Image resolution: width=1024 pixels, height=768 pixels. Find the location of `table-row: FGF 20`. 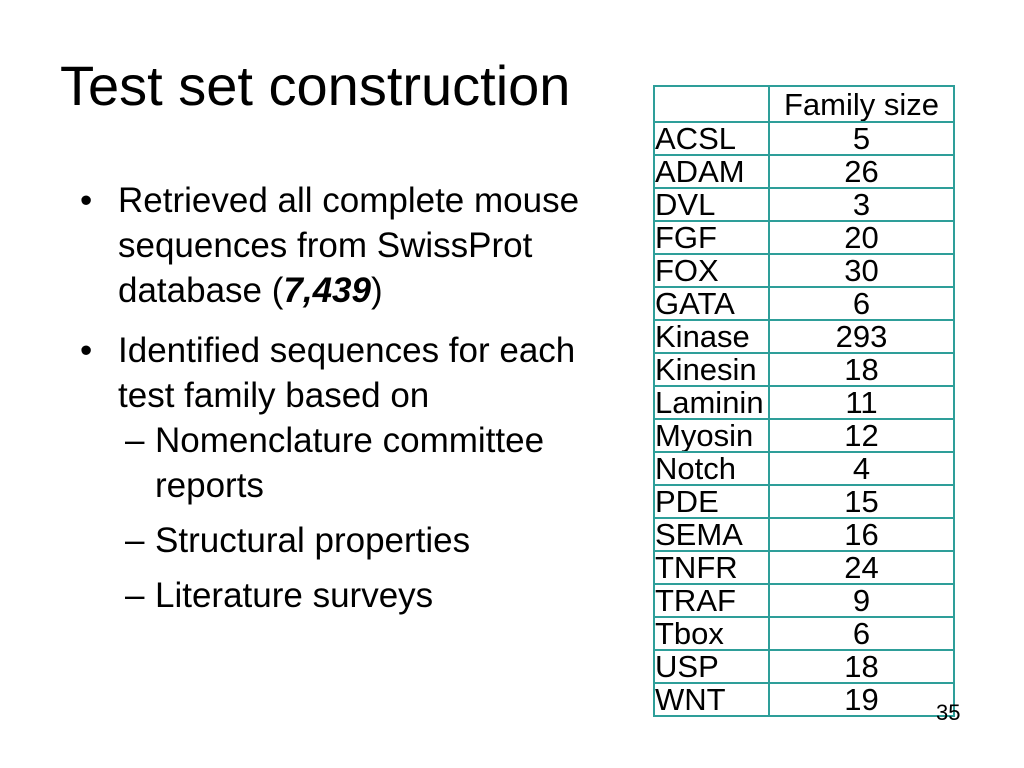

table-row: FGF 20 is located at coordinates (804, 237).